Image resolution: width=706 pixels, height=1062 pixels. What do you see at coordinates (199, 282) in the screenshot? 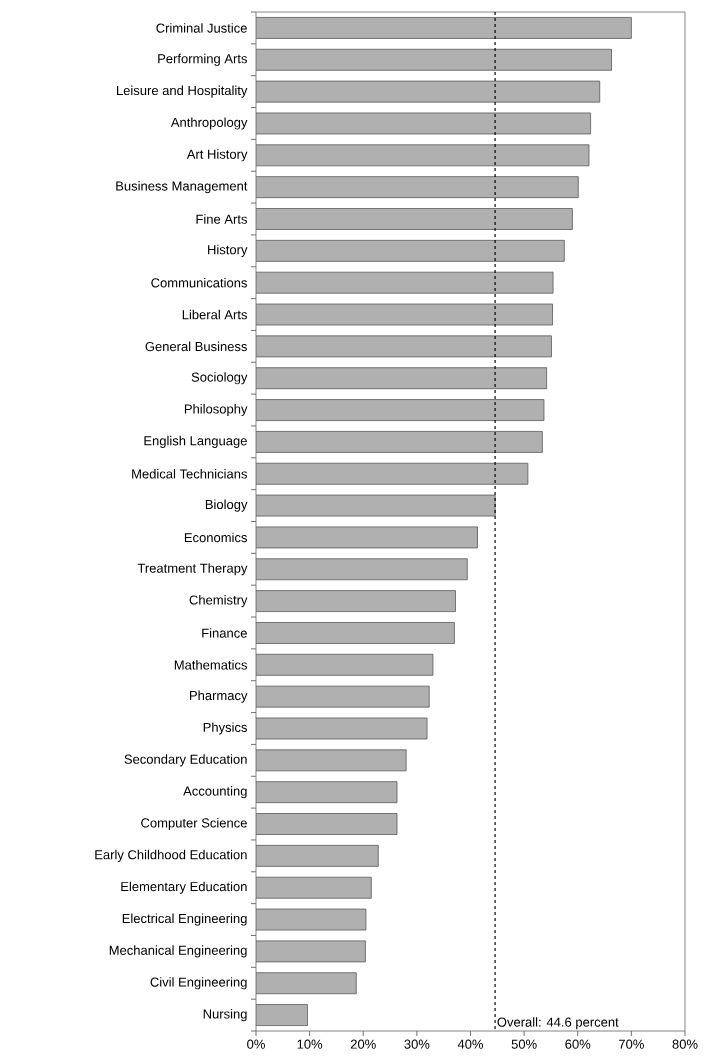
I see `y-tick-label: Communications` at bounding box center [199, 282].